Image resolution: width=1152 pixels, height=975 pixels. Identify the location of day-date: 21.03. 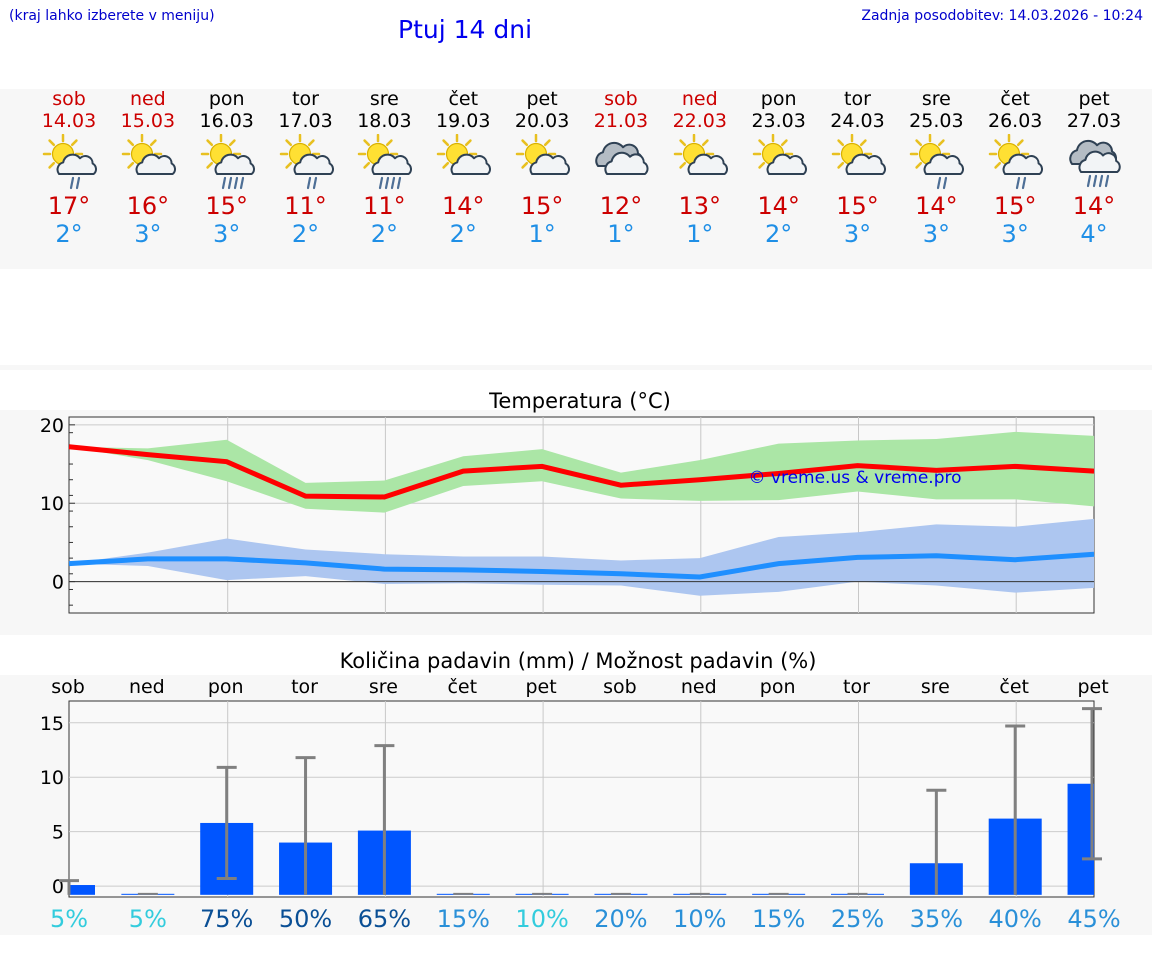
(621, 121).